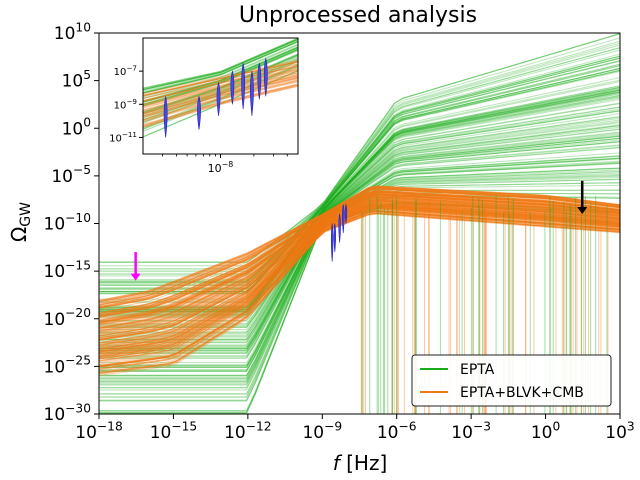 This screenshot has height=480, width=640. I want to click on legend-box, so click(511, 380).